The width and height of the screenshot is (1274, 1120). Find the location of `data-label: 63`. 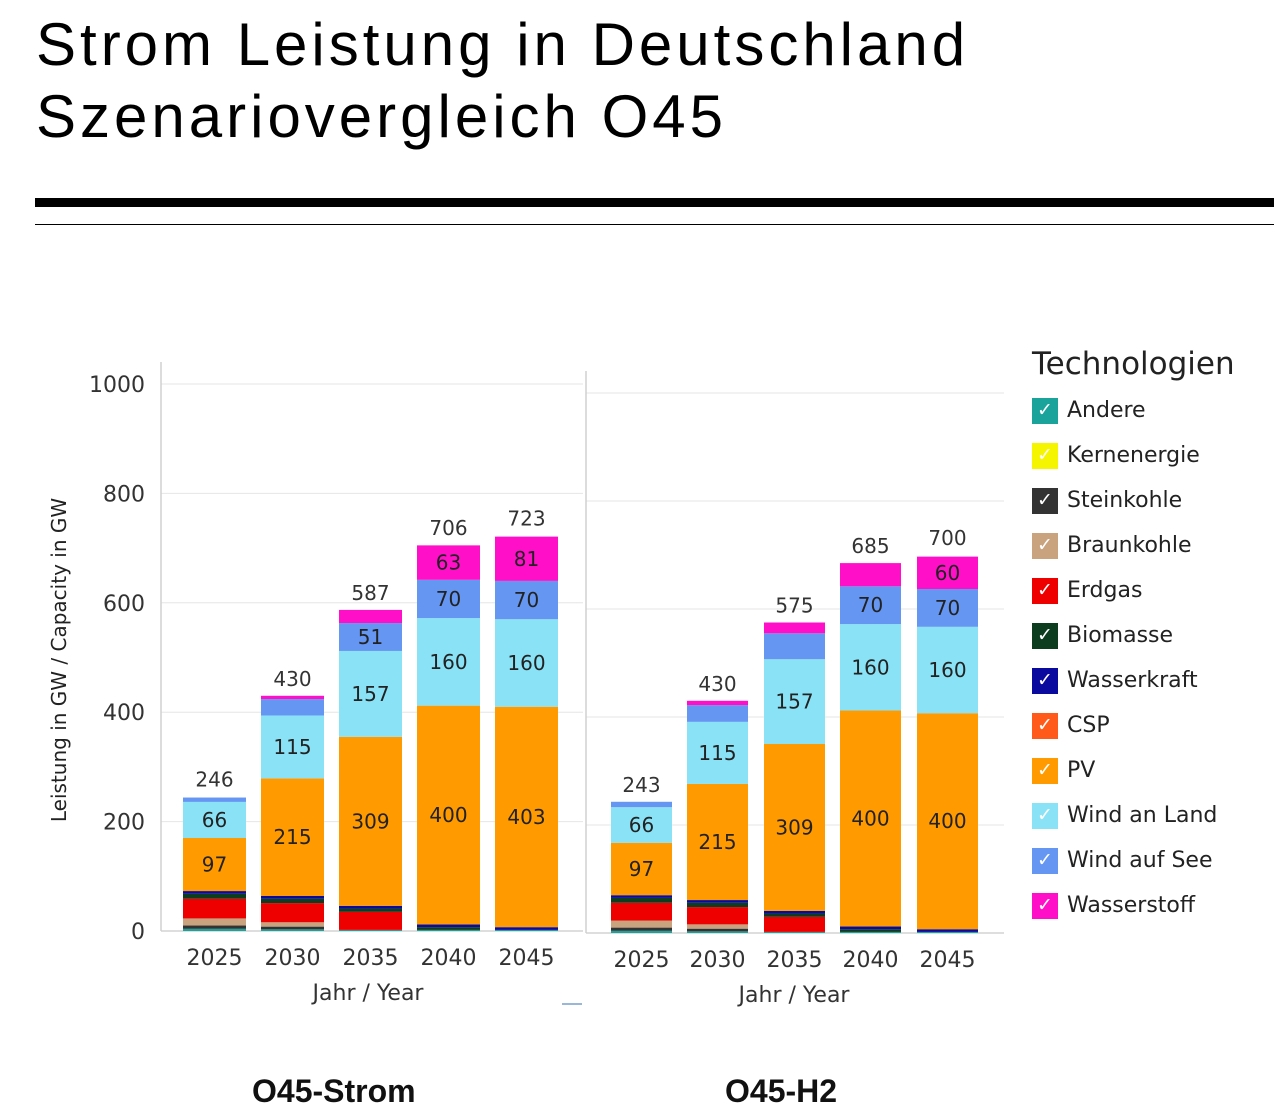

data-label: 63 is located at coordinates (448, 563).